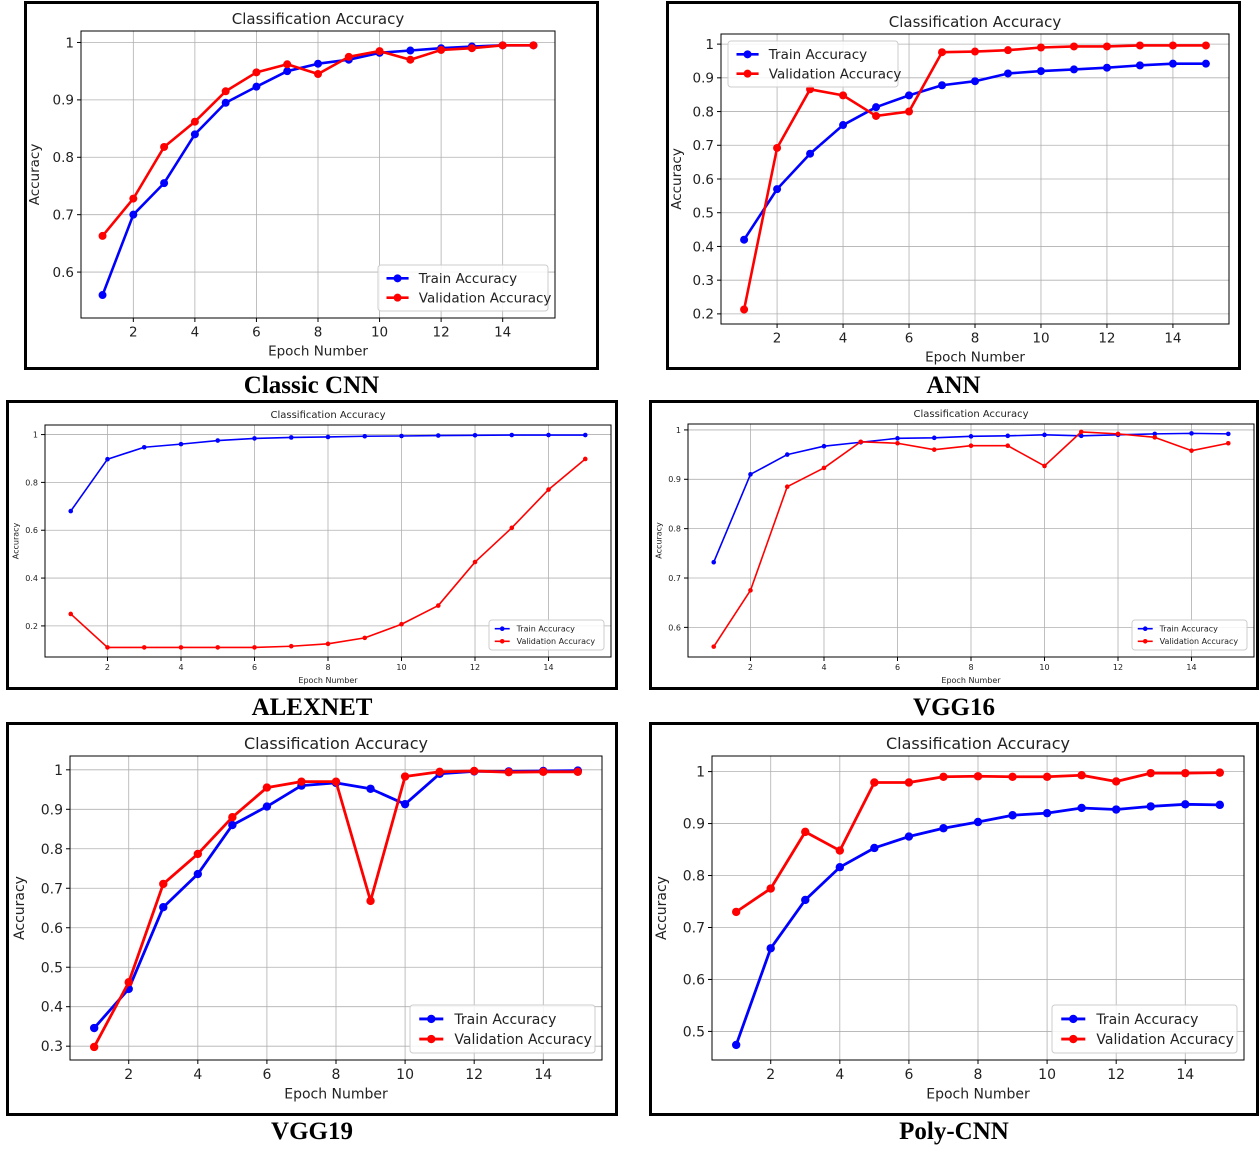 The width and height of the screenshot is (1260, 1150). What do you see at coordinates (703, 214) in the screenshot?
I see `y-tick-label: 0.5` at bounding box center [703, 214].